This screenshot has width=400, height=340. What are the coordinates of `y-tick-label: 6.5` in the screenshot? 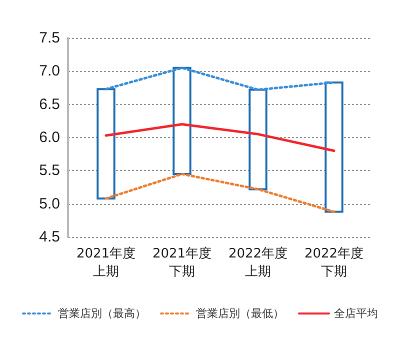 It's located at (49, 104).